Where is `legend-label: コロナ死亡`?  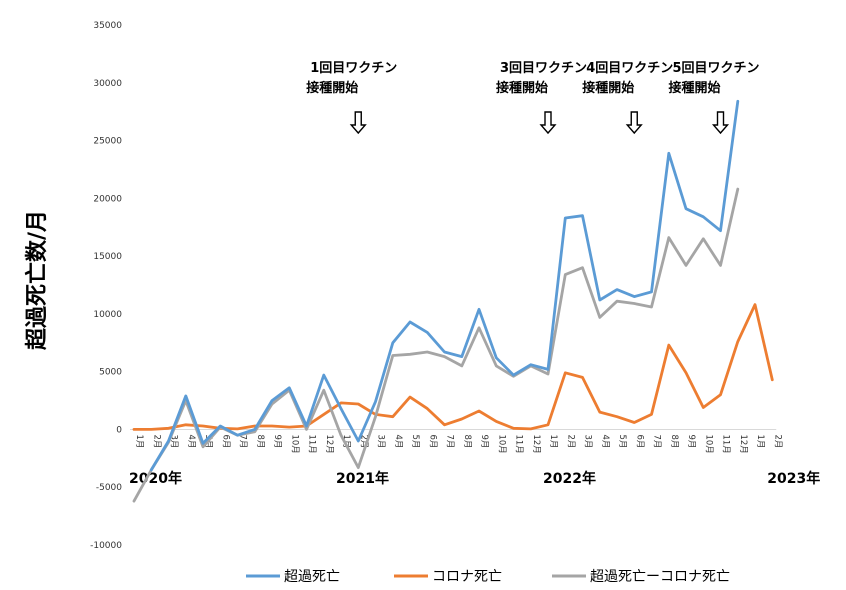 legend-label: コロナ死亡 is located at coordinates (467, 577).